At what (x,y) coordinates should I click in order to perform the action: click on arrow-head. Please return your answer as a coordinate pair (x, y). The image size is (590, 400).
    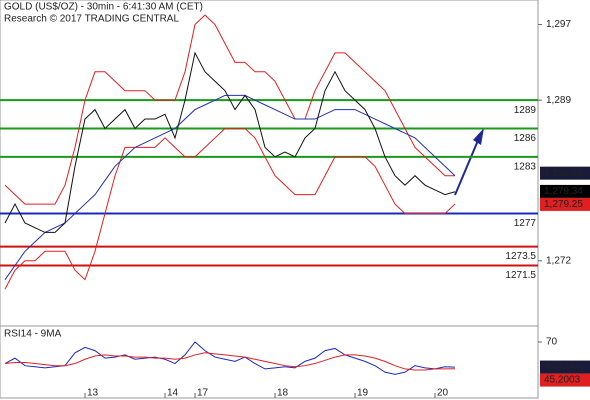
    Looking at the image, I should click on (478, 136).